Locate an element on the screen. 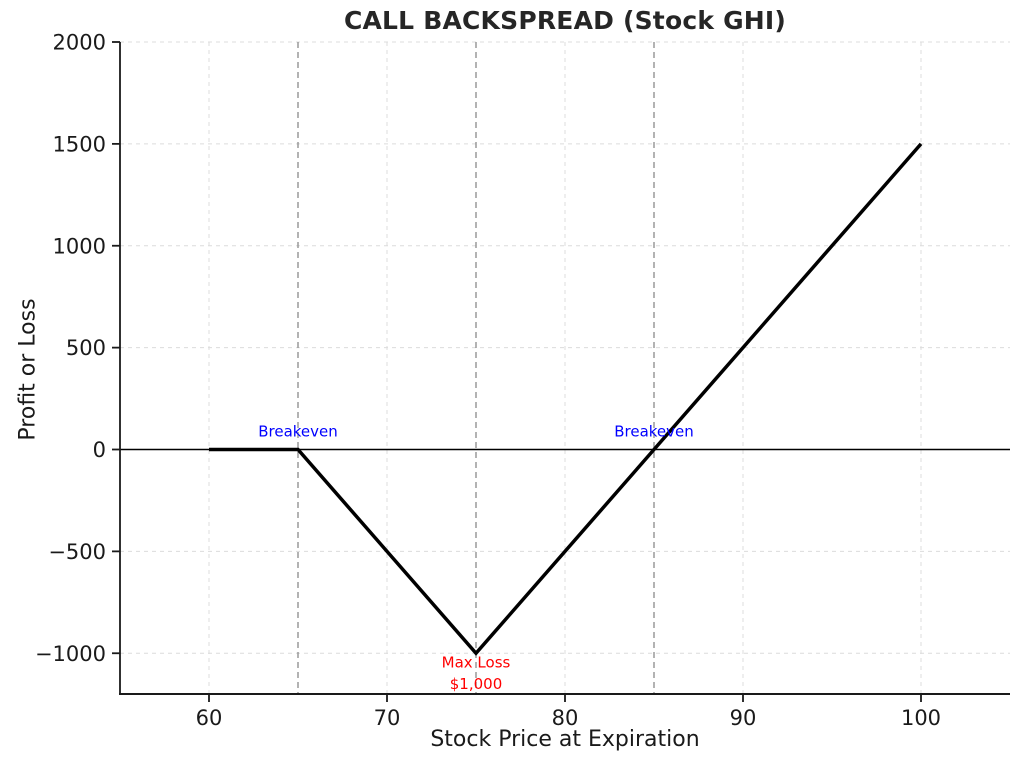 This screenshot has height=765, width=1024. annotation-breakeven-upper: Breakeven is located at coordinates (654, 432).